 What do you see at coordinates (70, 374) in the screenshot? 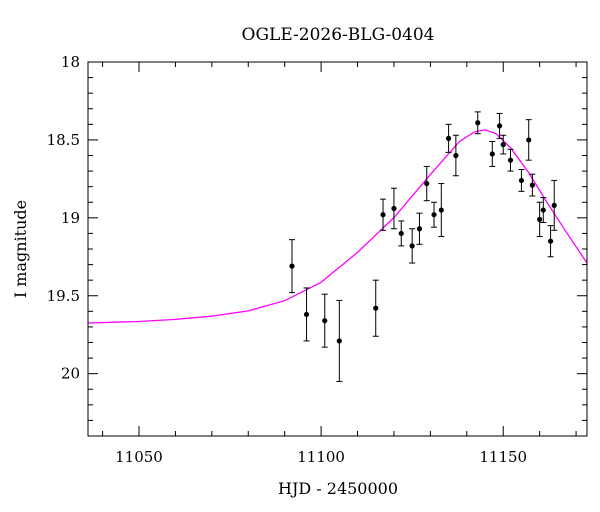
I see `y-tick-label: 20` at bounding box center [70, 374].